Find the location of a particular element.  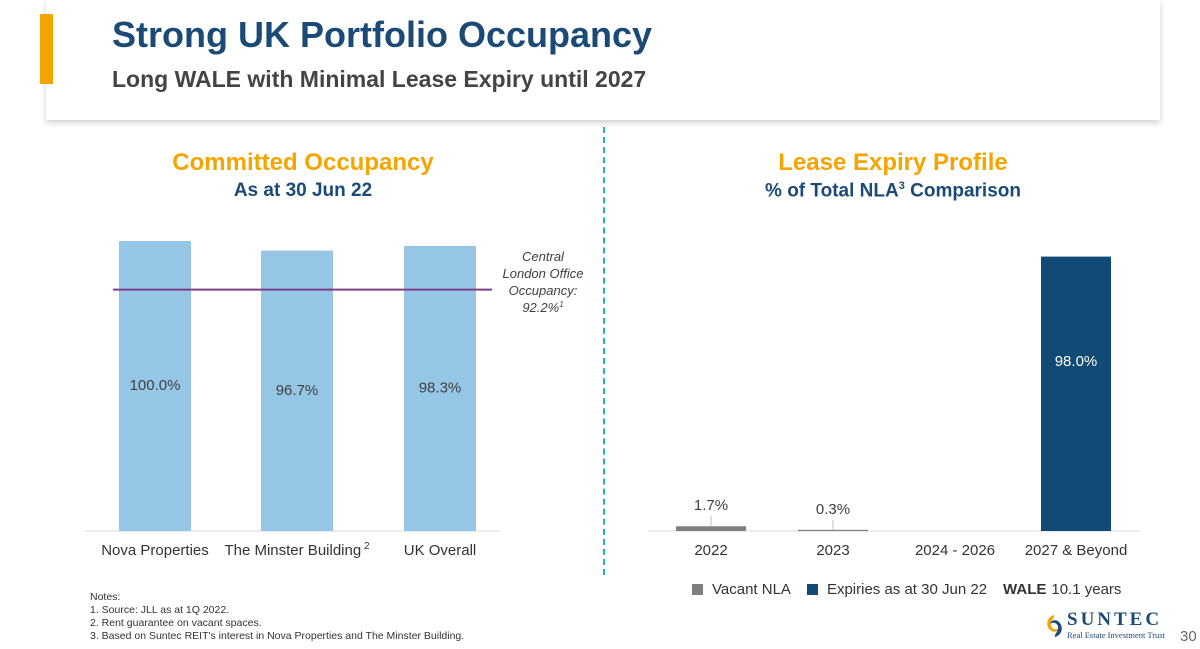

sun-swirl-icon is located at coordinates (1054, 626).